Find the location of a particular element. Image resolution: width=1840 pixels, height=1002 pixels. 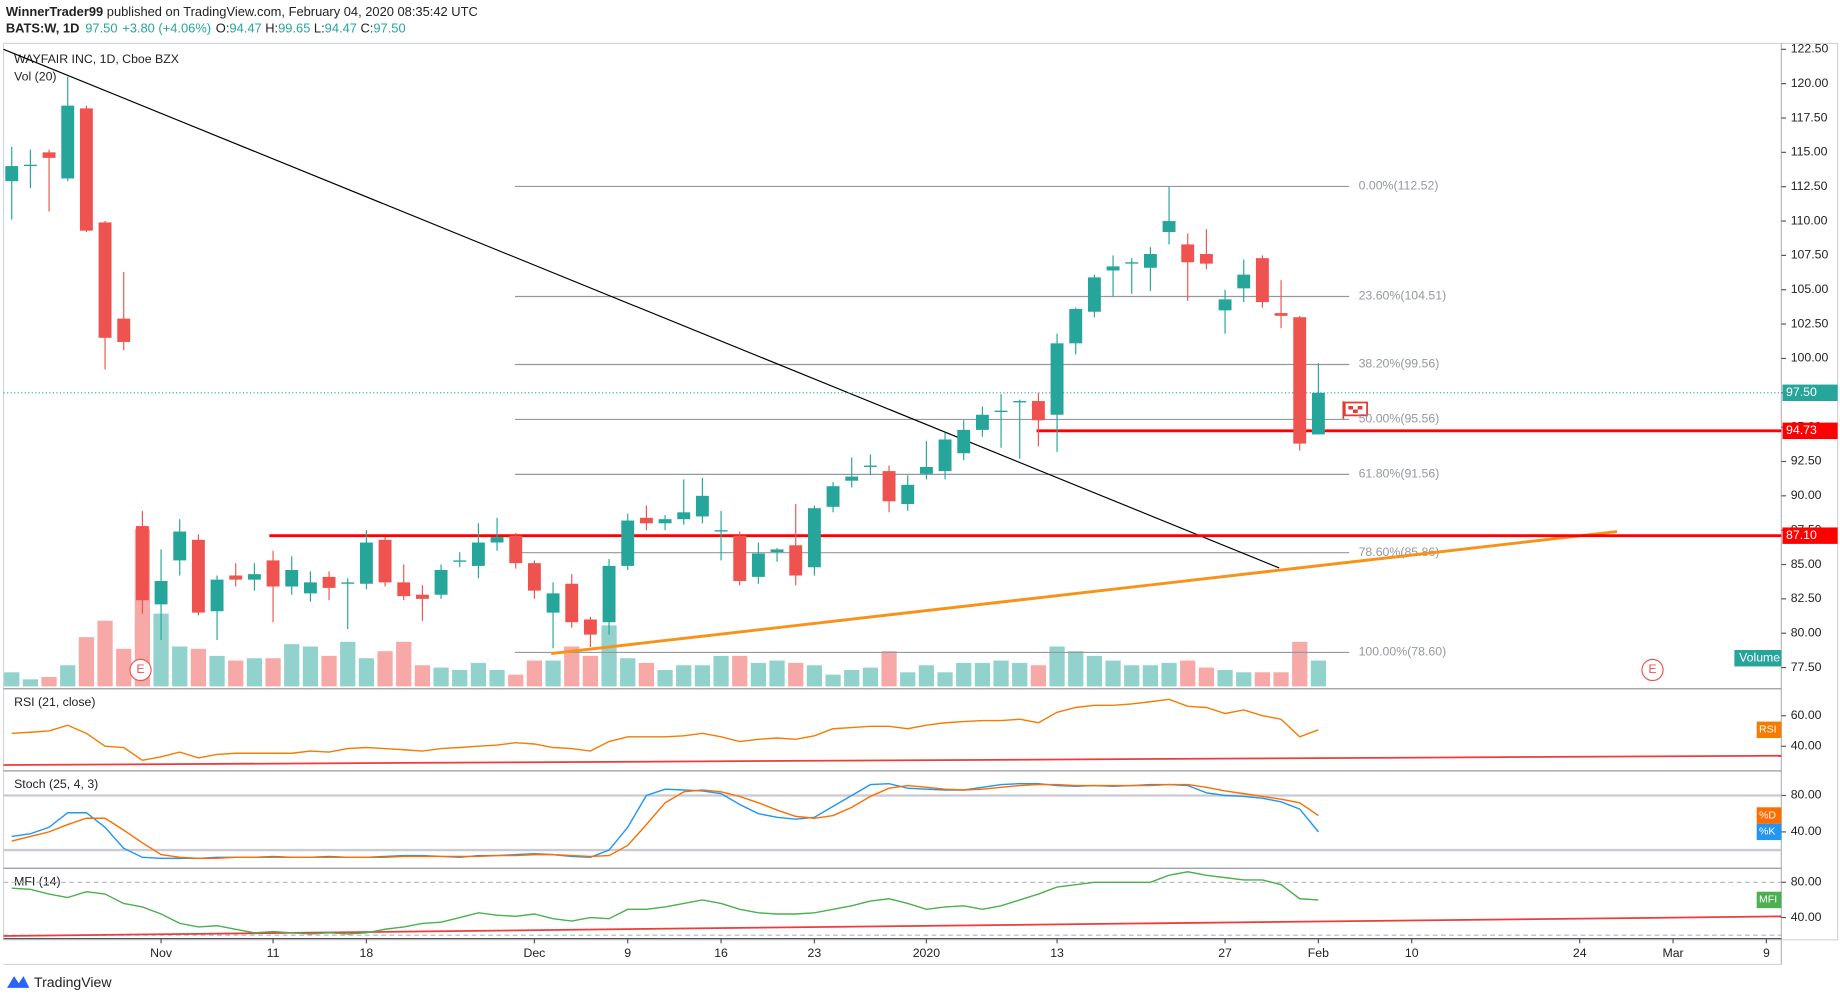

x-tick-label: 13 is located at coordinates (1057, 953).